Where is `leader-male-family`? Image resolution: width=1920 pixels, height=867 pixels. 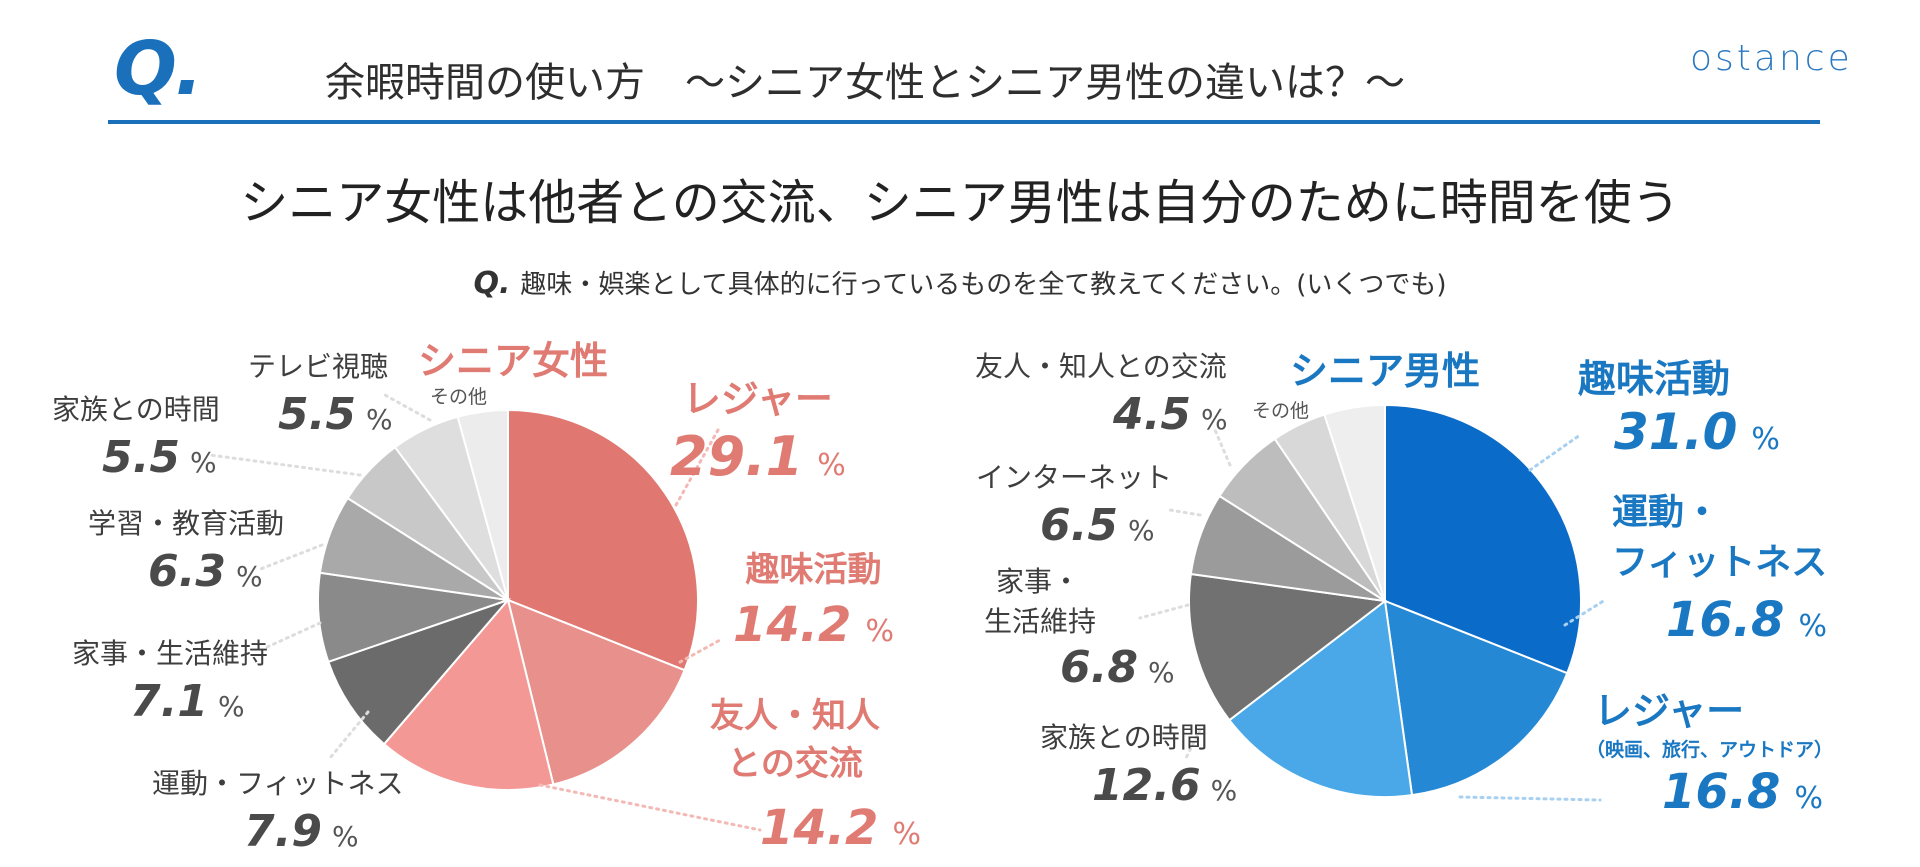
leader-male-family is located at coordinates (1192, 745).